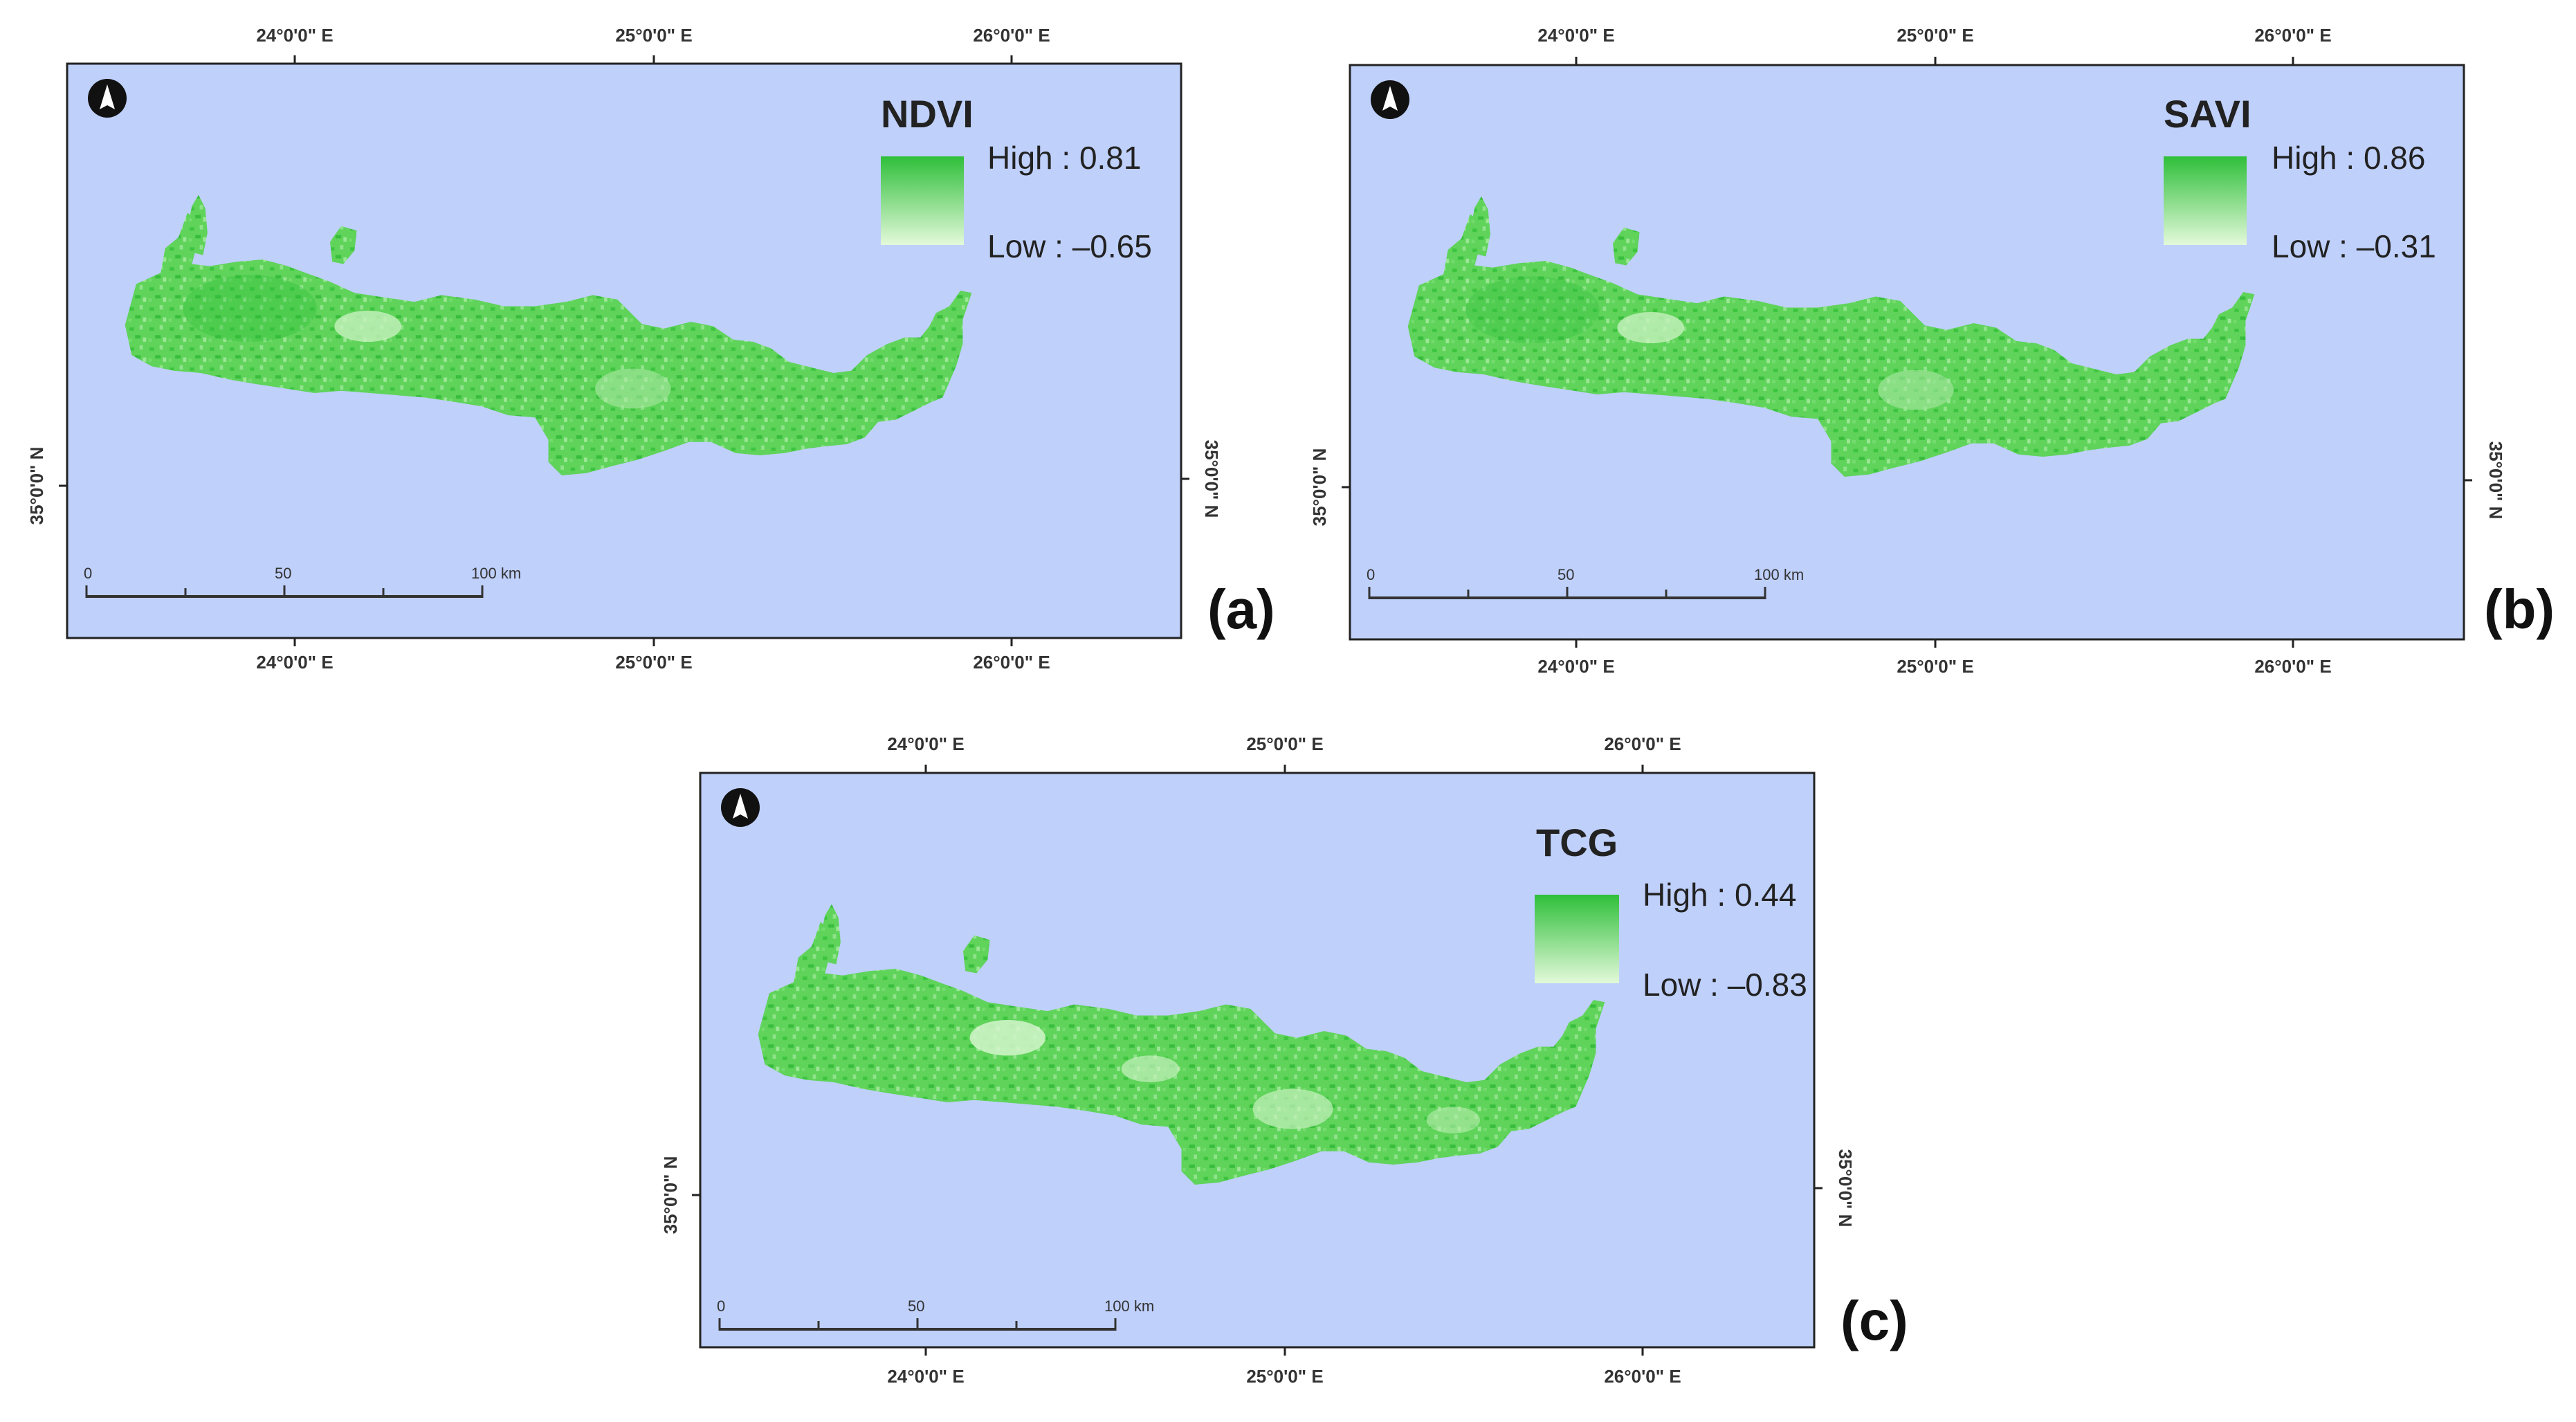 The width and height of the screenshot is (2576, 1422). What do you see at coordinates (1181, 1044) in the screenshot?
I see `crete-landmass-c` at bounding box center [1181, 1044].